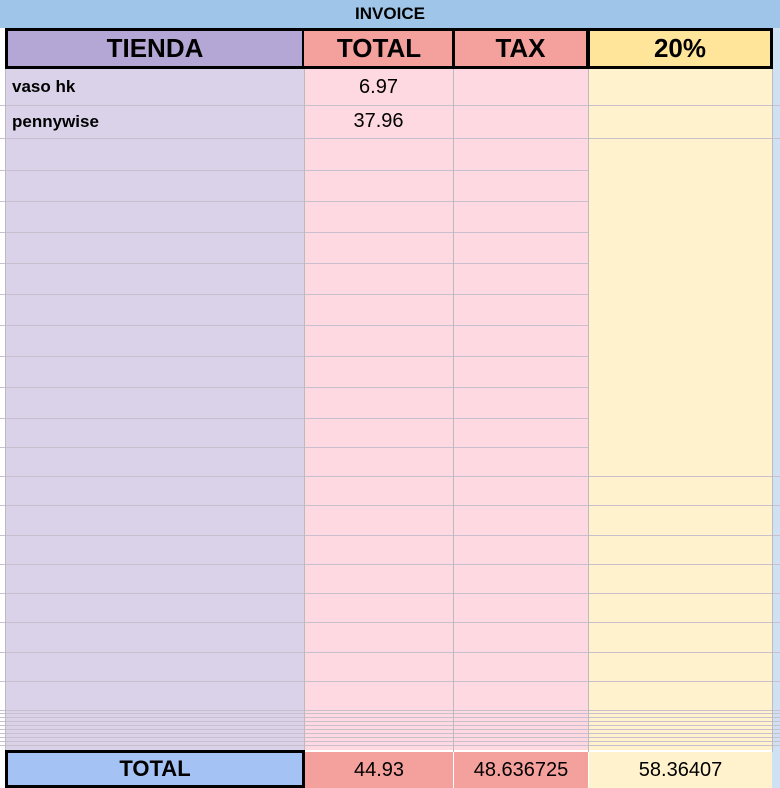 The width and height of the screenshot is (780, 788). Describe the element at coordinates (520, 48) in the screenshot. I see `header-cell: TAX` at that location.